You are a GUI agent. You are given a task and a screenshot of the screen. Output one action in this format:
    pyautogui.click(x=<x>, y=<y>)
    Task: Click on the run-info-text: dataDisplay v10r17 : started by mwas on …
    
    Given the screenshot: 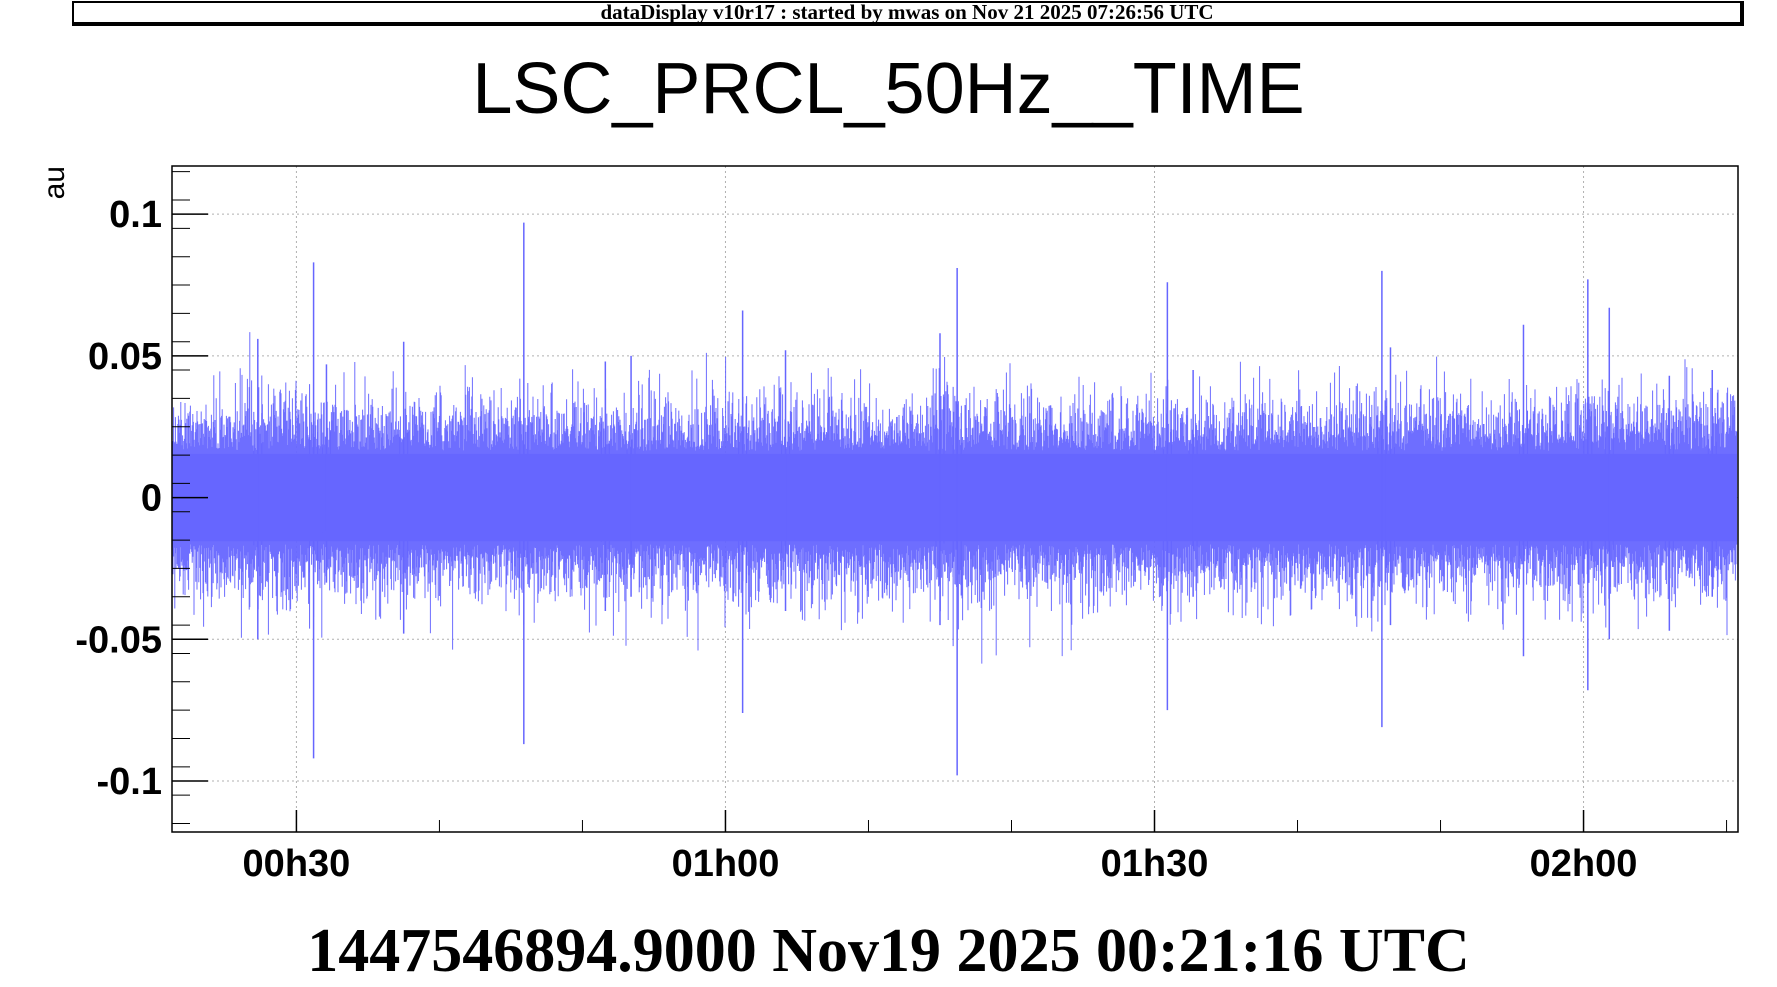 What is the action you would take?
    pyautogui.click(x=907, y=12)
    